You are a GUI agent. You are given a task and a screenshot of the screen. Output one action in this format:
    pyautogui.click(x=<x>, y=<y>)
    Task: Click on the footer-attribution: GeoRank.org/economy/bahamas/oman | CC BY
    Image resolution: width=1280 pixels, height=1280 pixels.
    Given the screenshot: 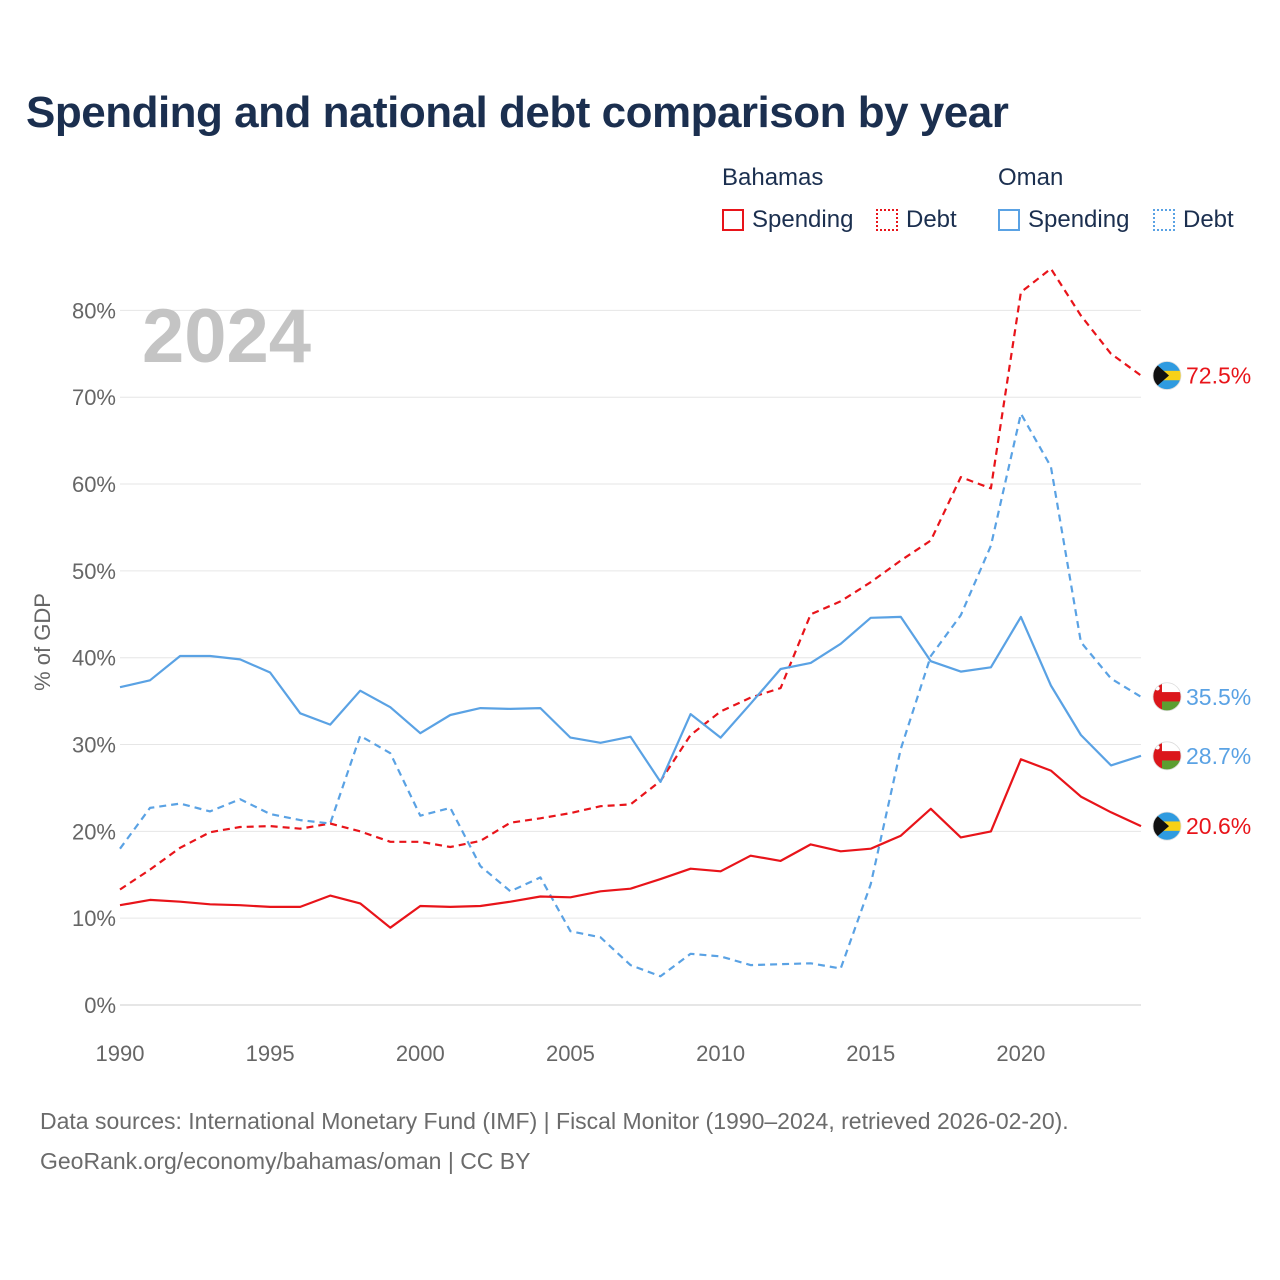 What is the action you would take?
    pyautogui.click(x=285, y=1161)
    